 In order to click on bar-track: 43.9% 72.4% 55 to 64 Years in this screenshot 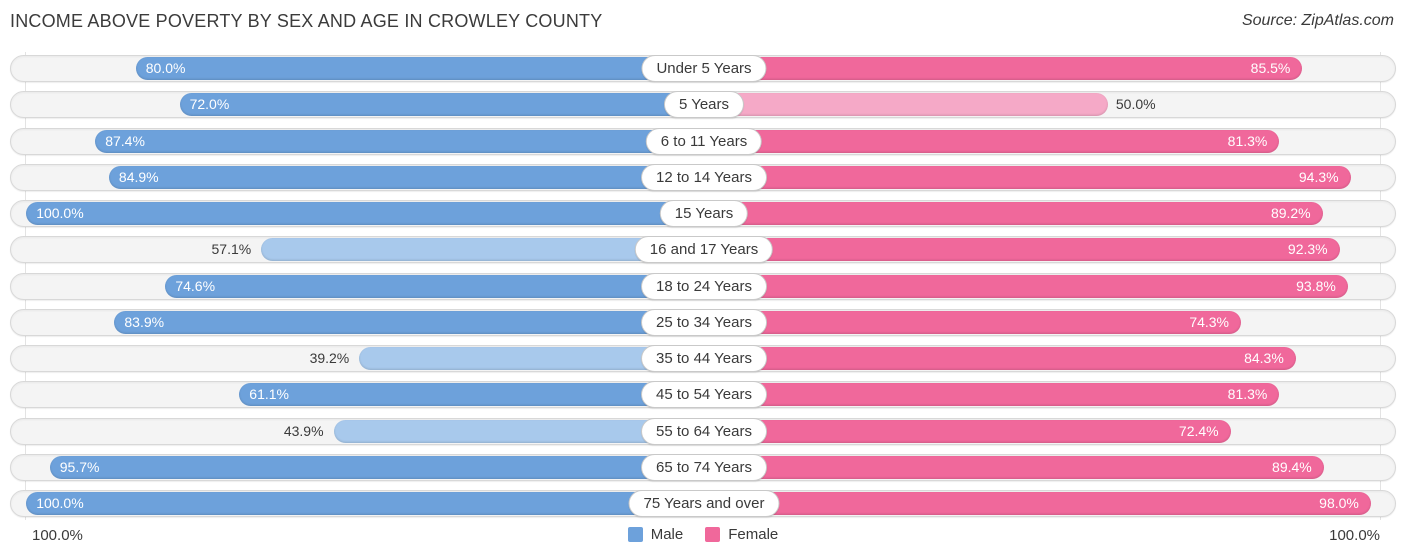, I will do `click(703, 431)`.